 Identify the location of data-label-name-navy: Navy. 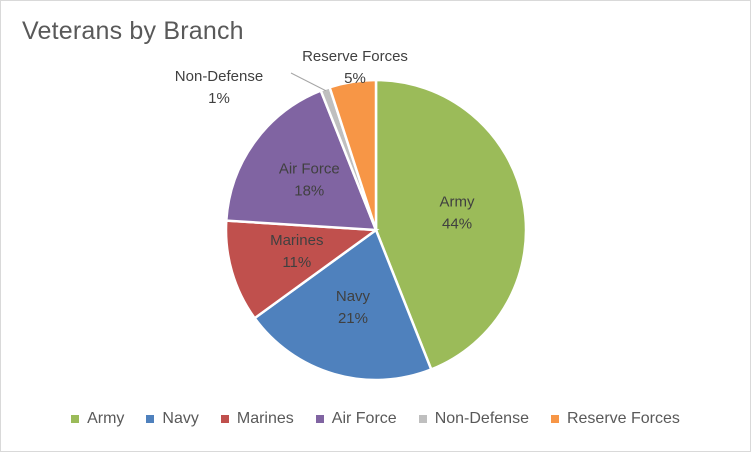
(353, 296).